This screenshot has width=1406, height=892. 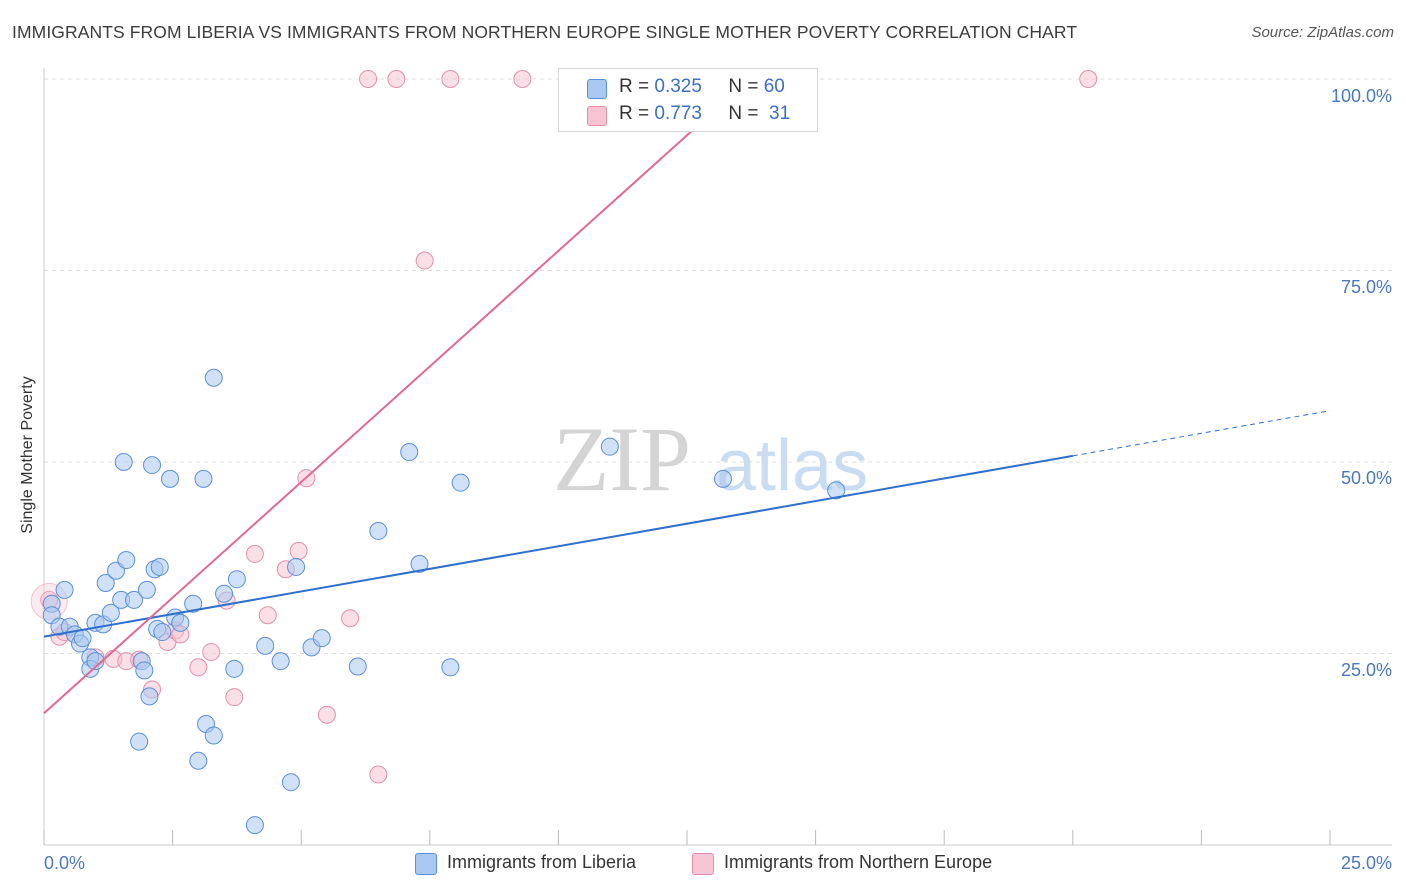 What do you see at coordinates (688, 100) in the screenshot?
I see `correlation-legend: R = 0.325 N = 60 R = 0.773 N = 31` at bounding box center [688, 100].